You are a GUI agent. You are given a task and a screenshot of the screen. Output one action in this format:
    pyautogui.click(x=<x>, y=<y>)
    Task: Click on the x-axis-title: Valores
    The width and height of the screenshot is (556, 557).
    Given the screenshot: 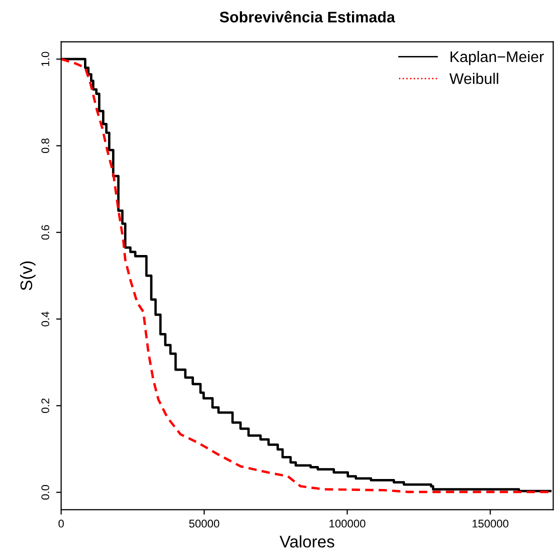 What is the action you would take?
    pyautogui.click(x=307, y=541)
    